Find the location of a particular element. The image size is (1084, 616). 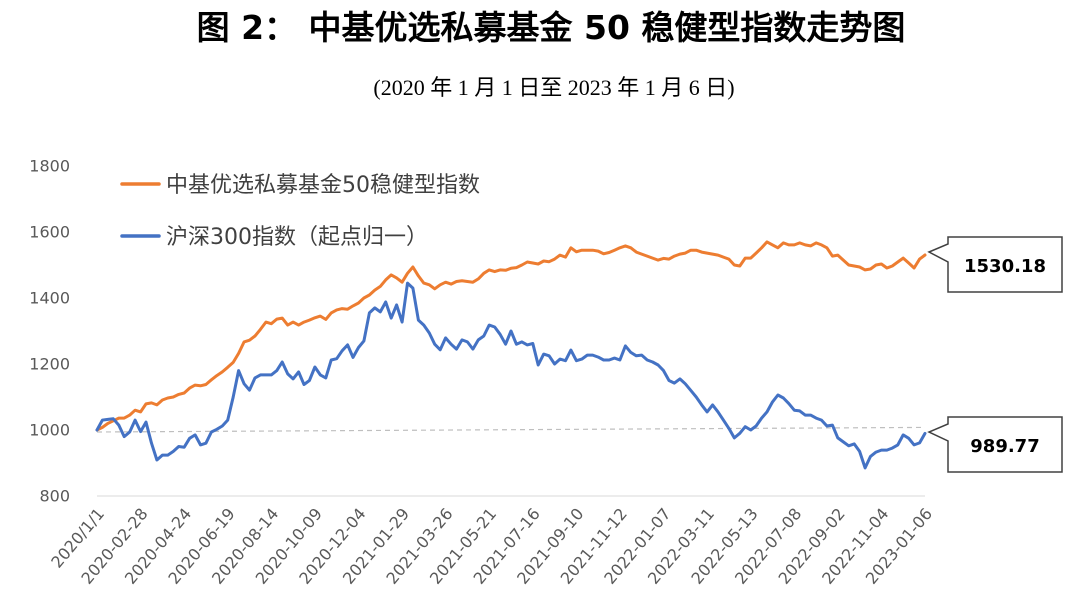

y-tick-label: 1000 is located at coordinates (49, 430).